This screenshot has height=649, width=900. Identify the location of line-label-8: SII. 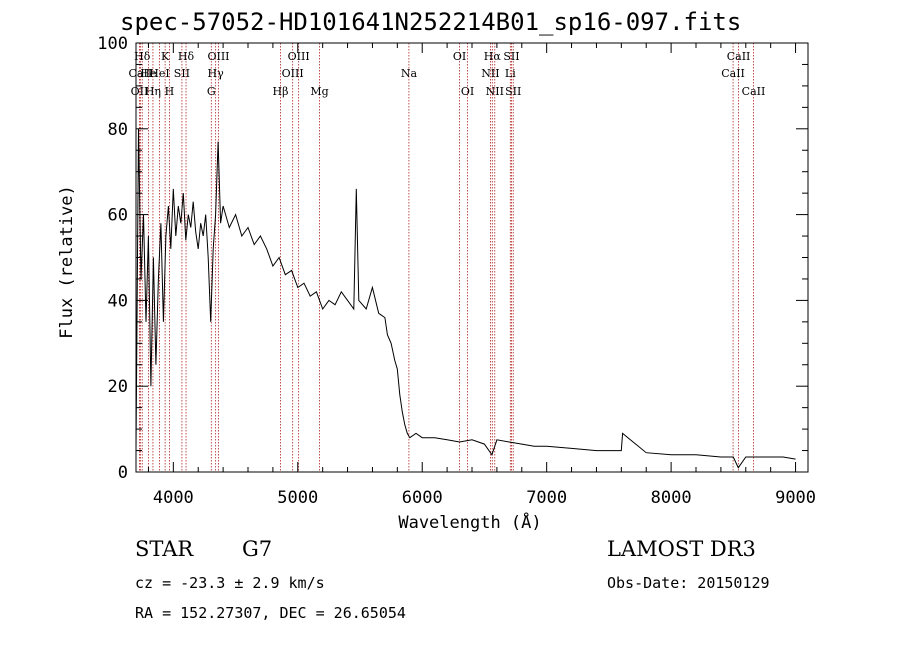
(182, 73).